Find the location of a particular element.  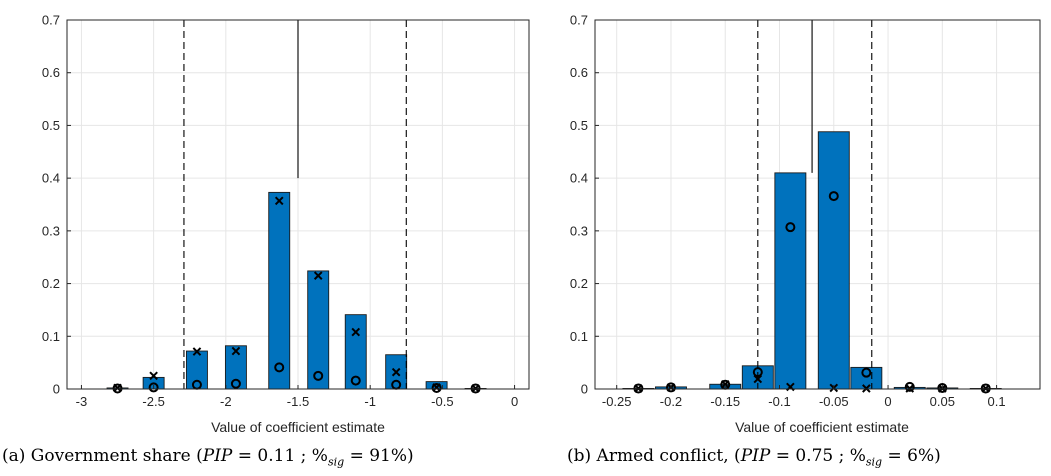

chart-b-x-tick-label: -0.1 is located at coordinates (779, 401).